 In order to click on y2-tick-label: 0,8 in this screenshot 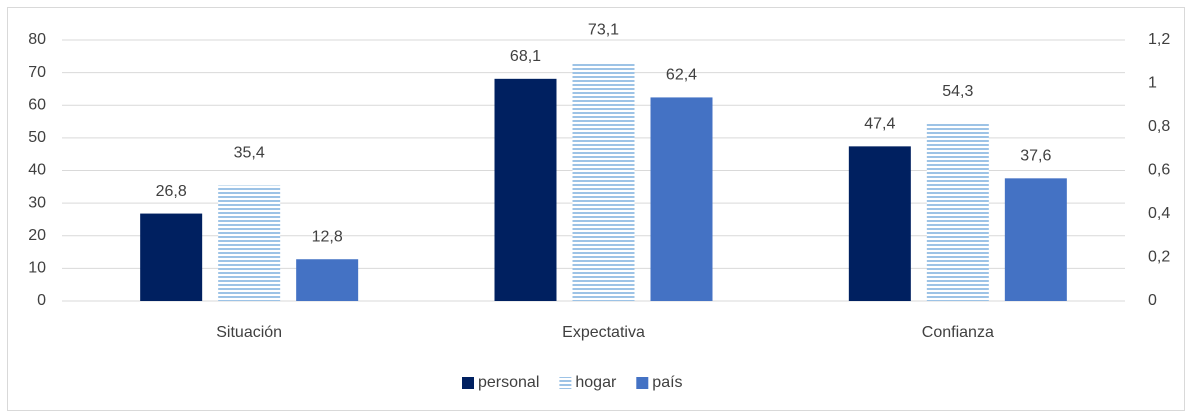, I will do `click(1159, 126)`.